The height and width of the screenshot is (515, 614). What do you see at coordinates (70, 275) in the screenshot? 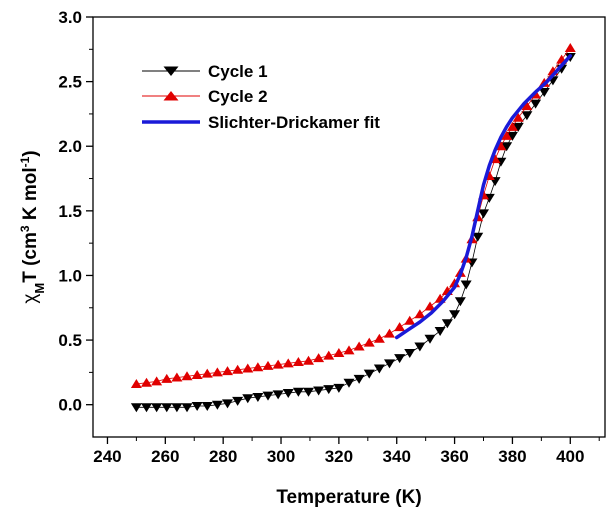
I see `y-tick-label: 1.0` at bounding box center [70, 275].